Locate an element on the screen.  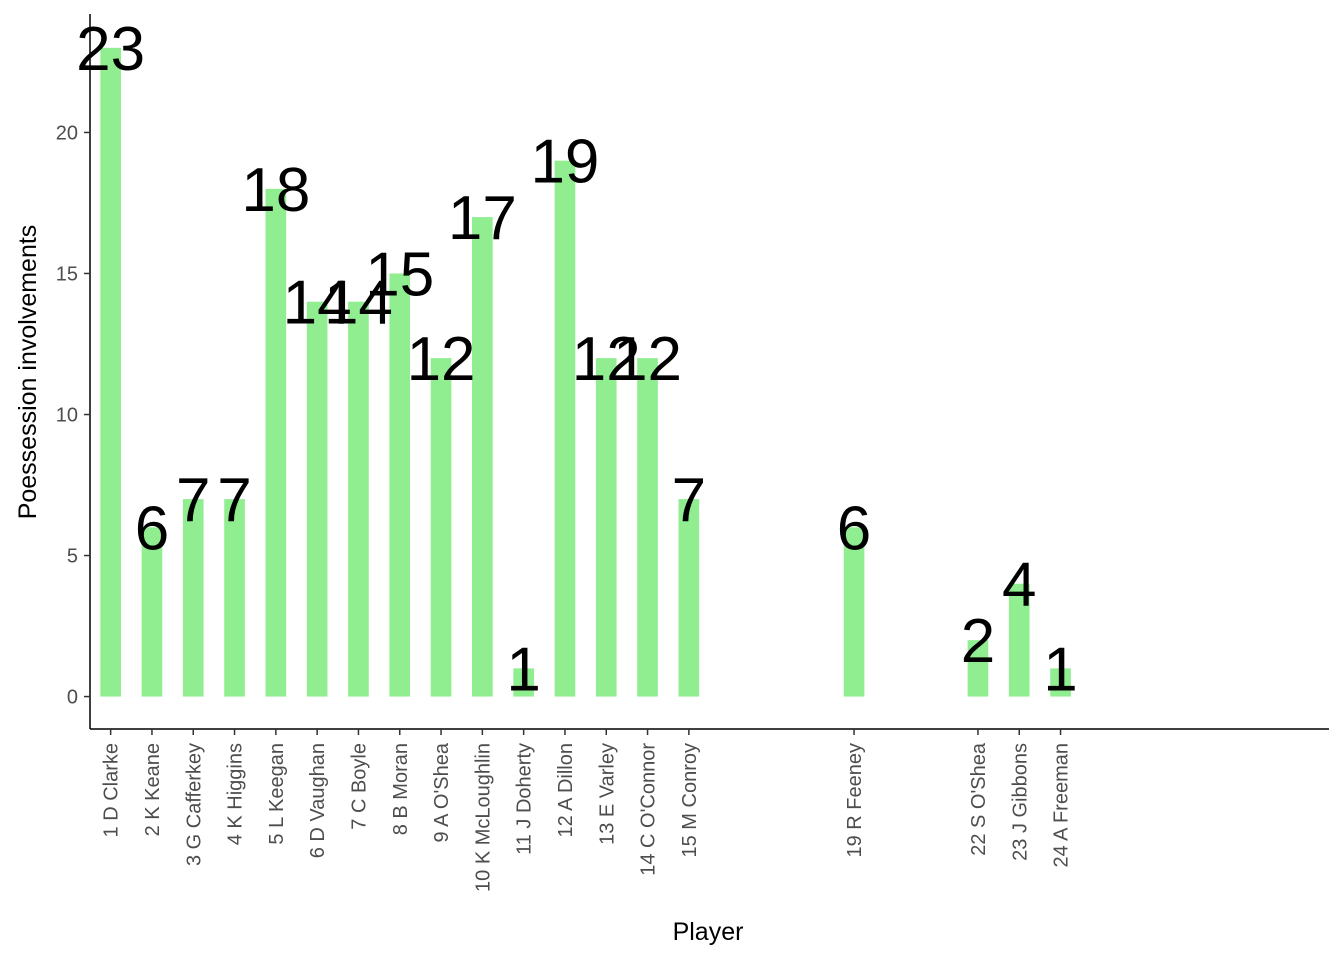
x-tick-label: 24 A Freeman is located at coordinates (1062, 805).